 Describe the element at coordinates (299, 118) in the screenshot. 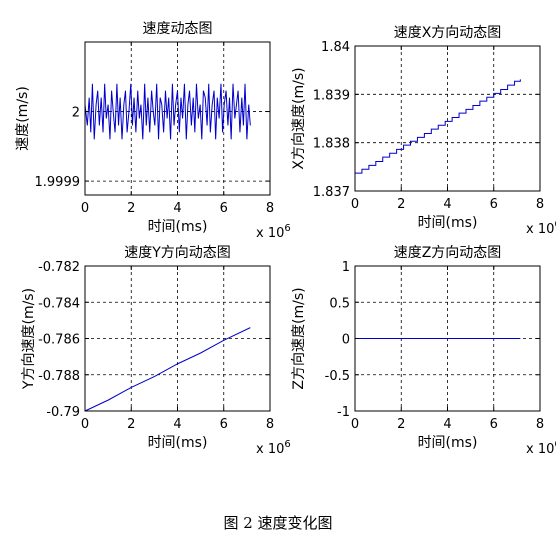

I see `y-axis-label: X方向速度(m/s)` at that location.